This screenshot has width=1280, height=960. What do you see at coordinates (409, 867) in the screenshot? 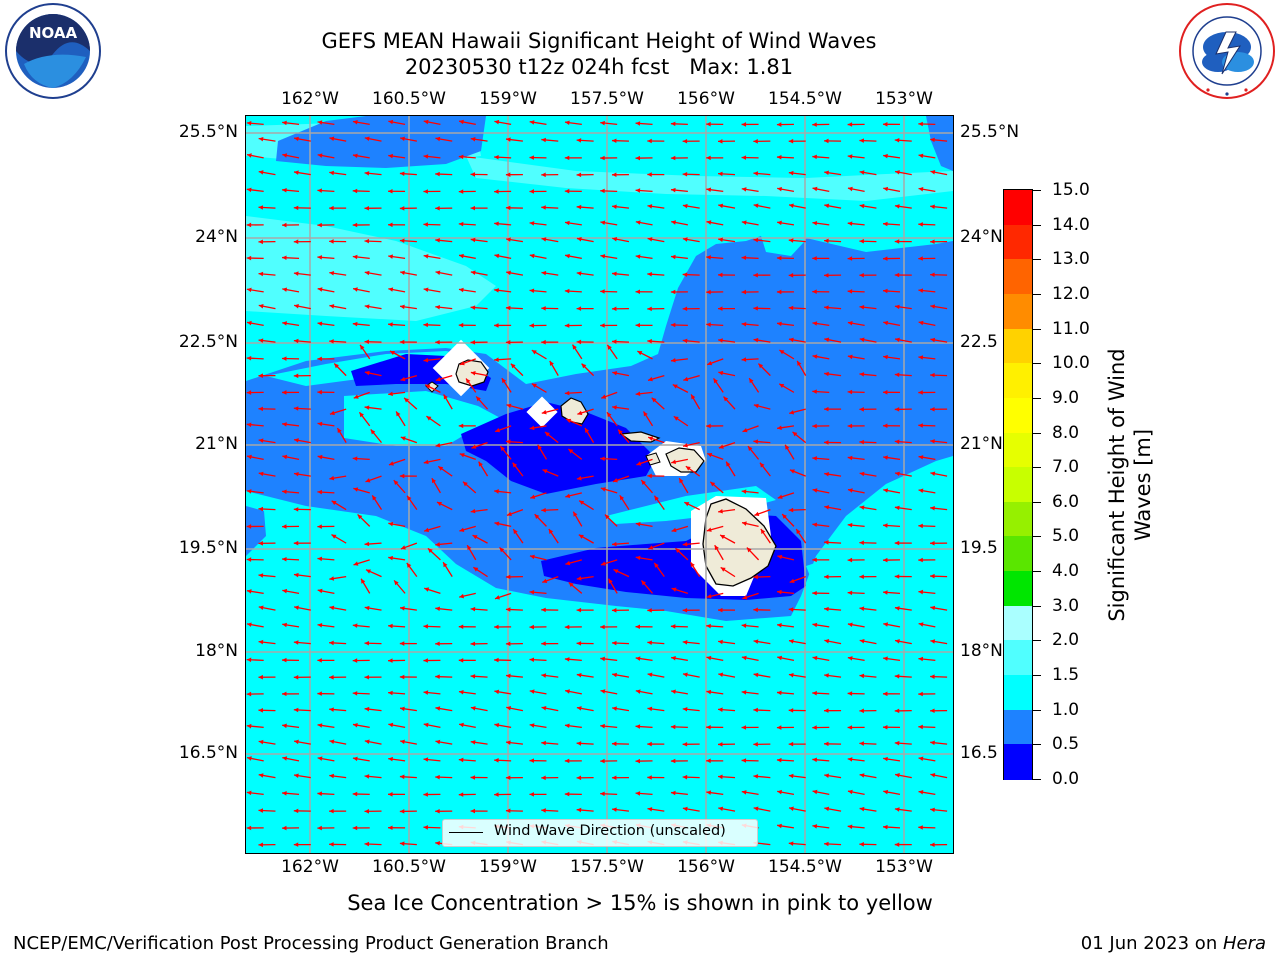
I see `lon-tick-bottom: 160.5°W` at bounding box center [409, 867].